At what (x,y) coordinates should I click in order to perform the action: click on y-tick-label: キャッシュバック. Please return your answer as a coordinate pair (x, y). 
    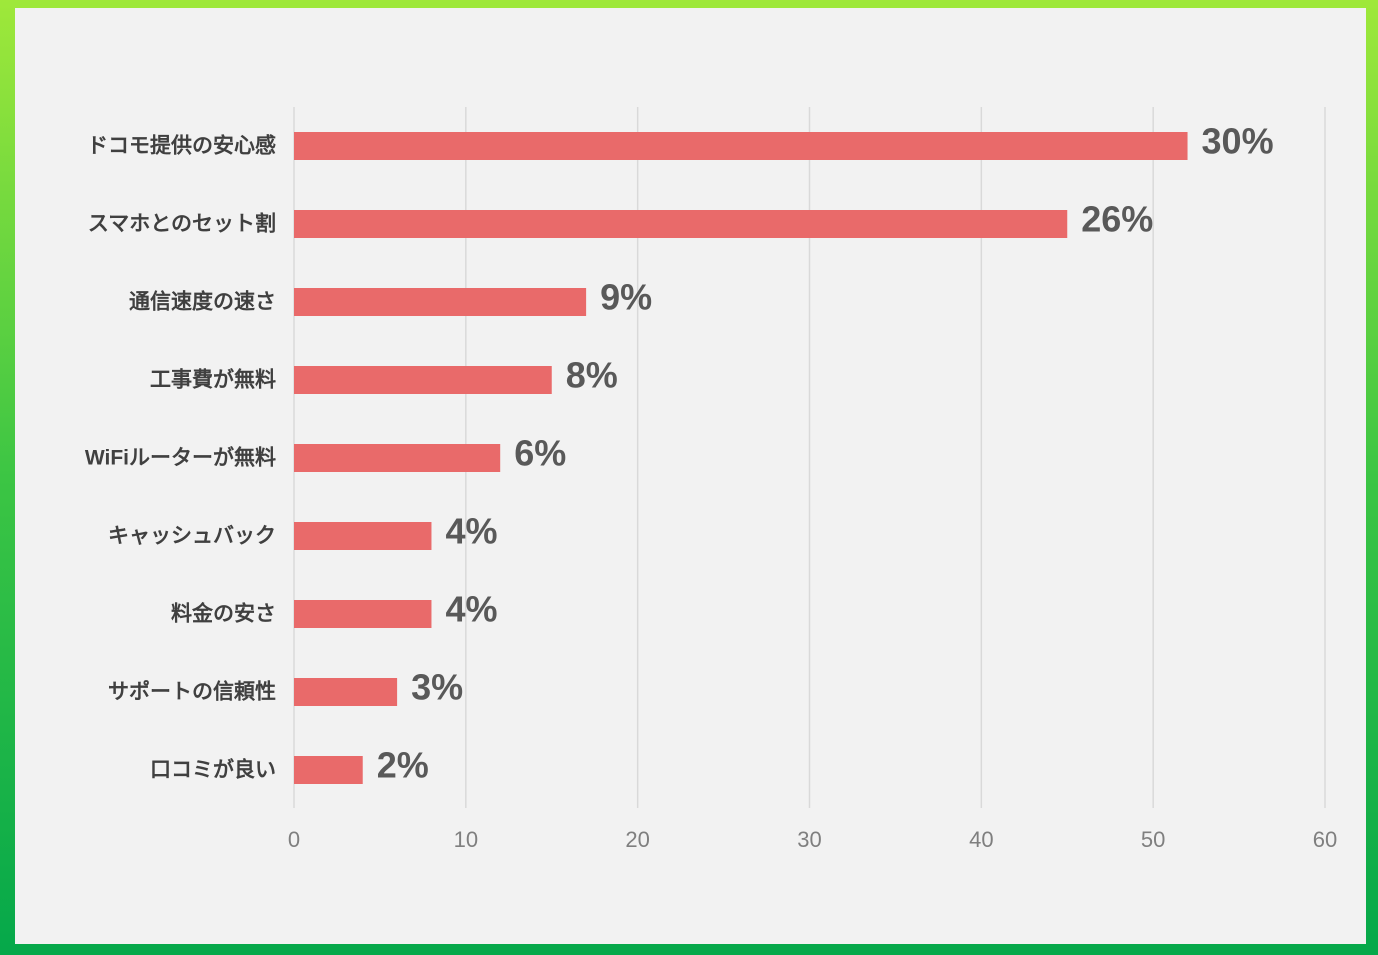
    Looking at the image, I should click on (192, 536).